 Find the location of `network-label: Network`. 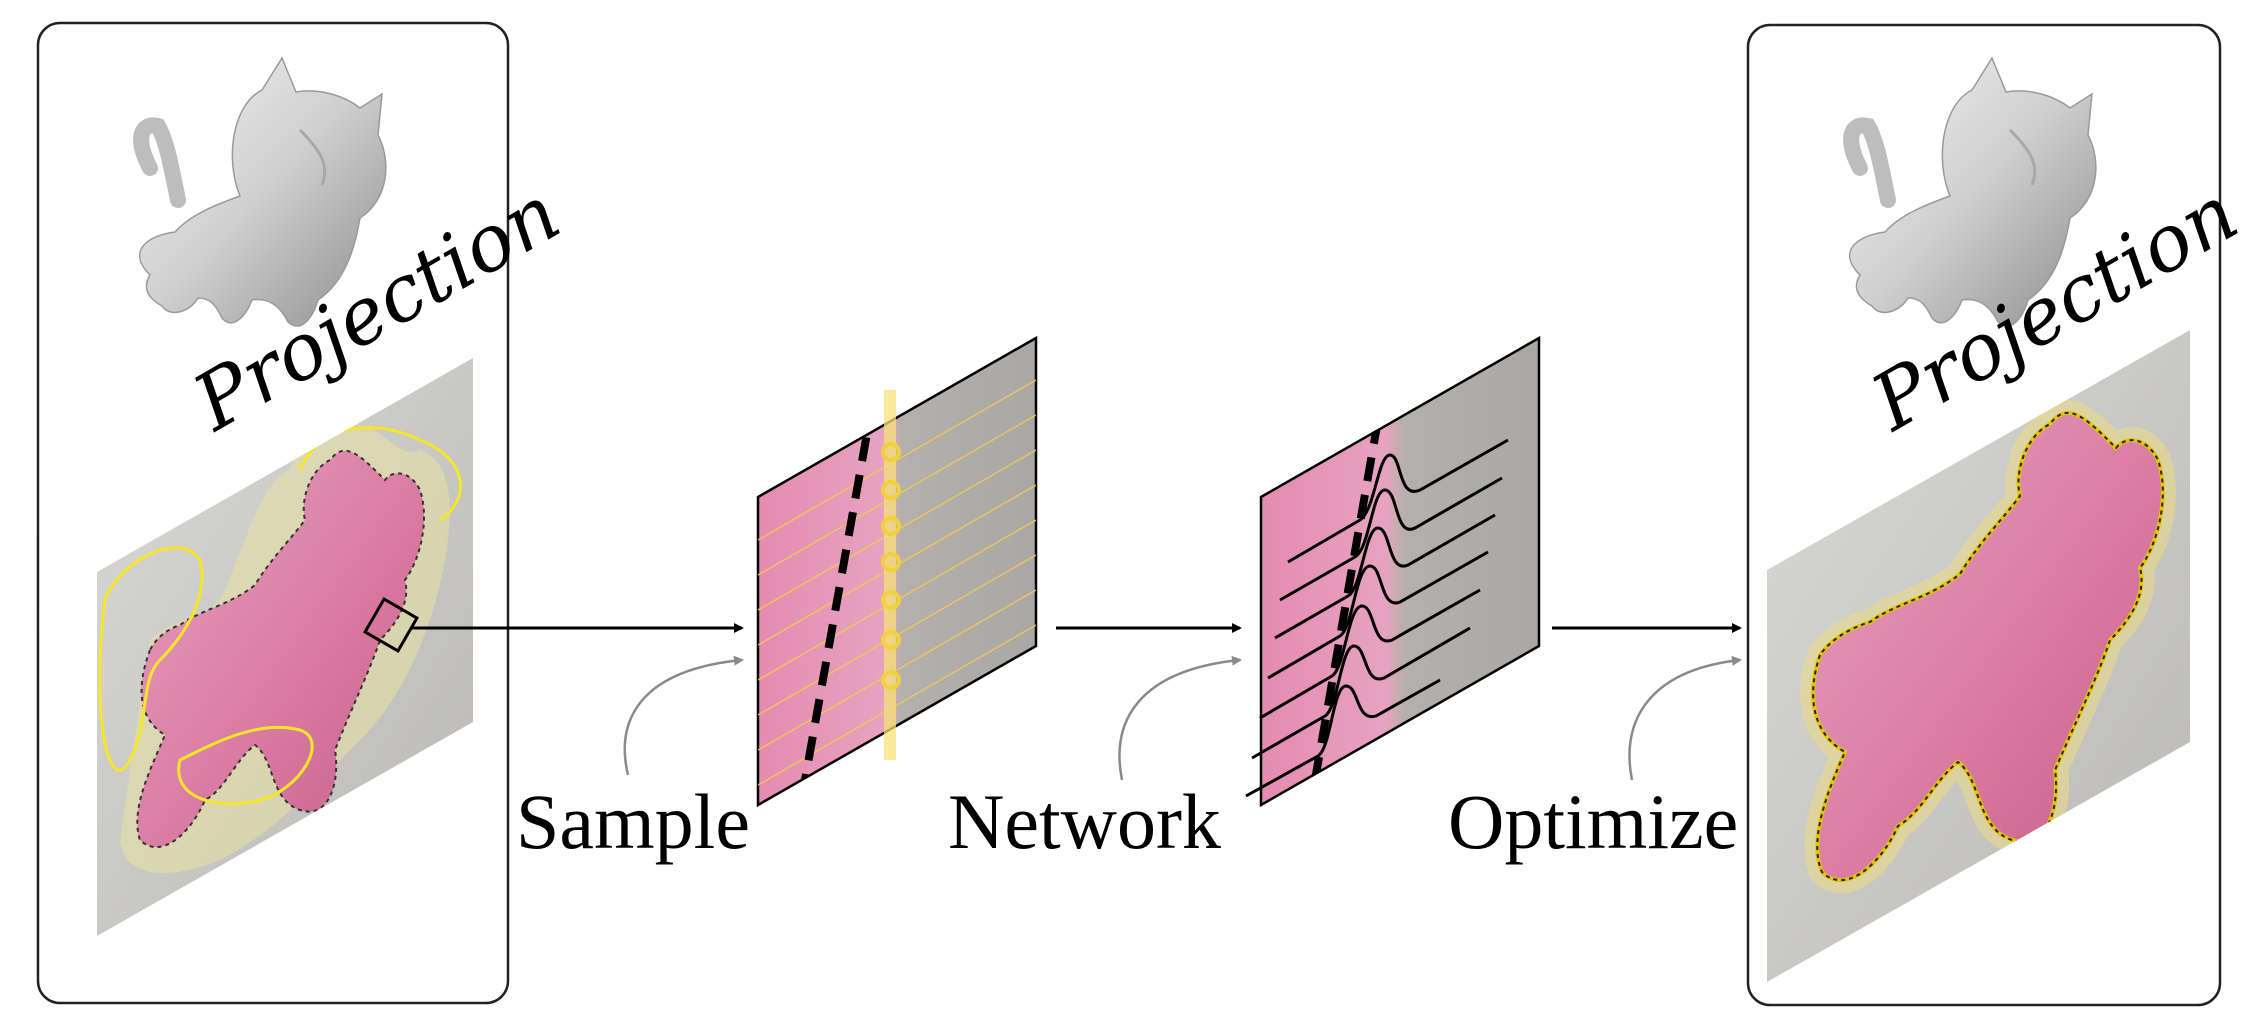

network-label: Network is located at coordinates (1084, 821).